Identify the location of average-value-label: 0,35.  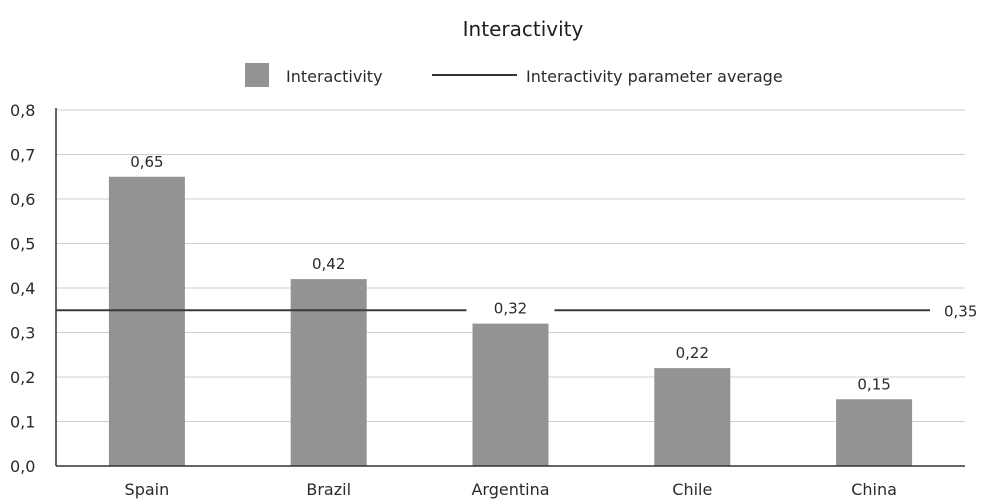
(960, 311).